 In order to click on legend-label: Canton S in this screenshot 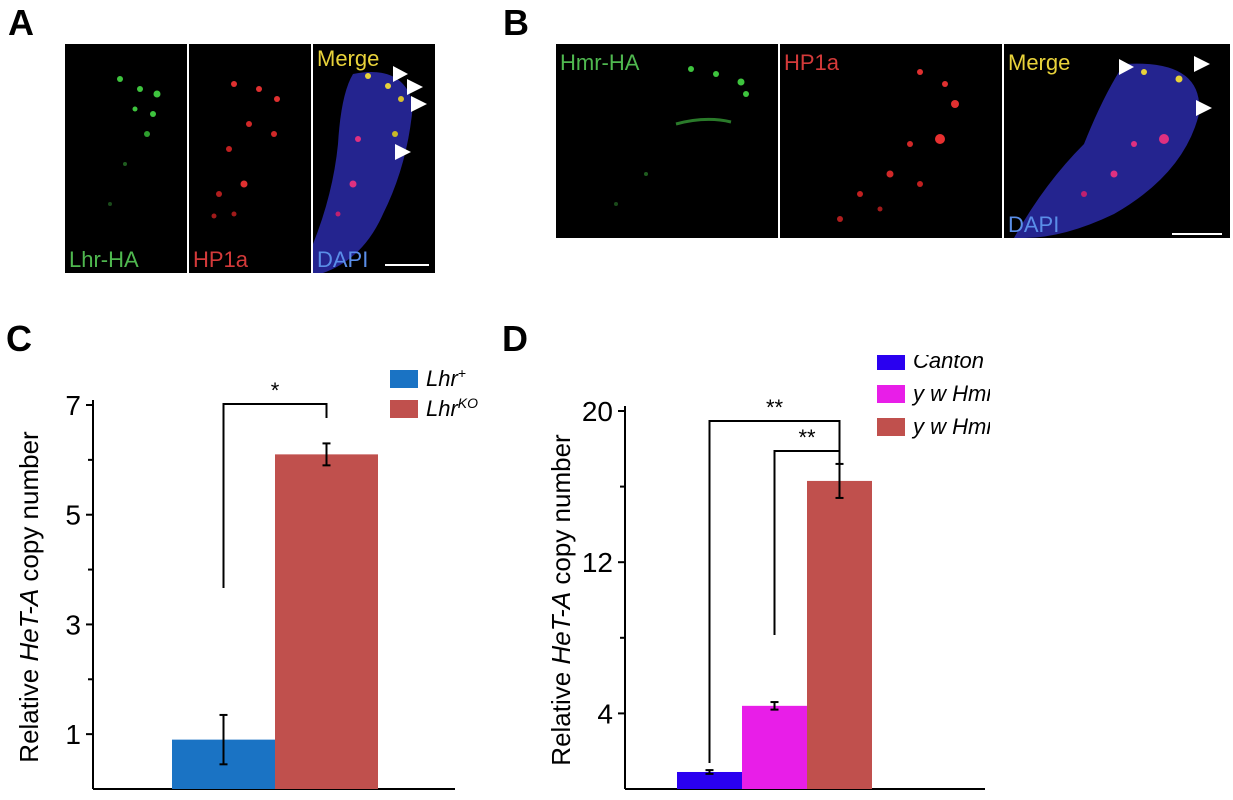, I will do `click(951, 364)`.